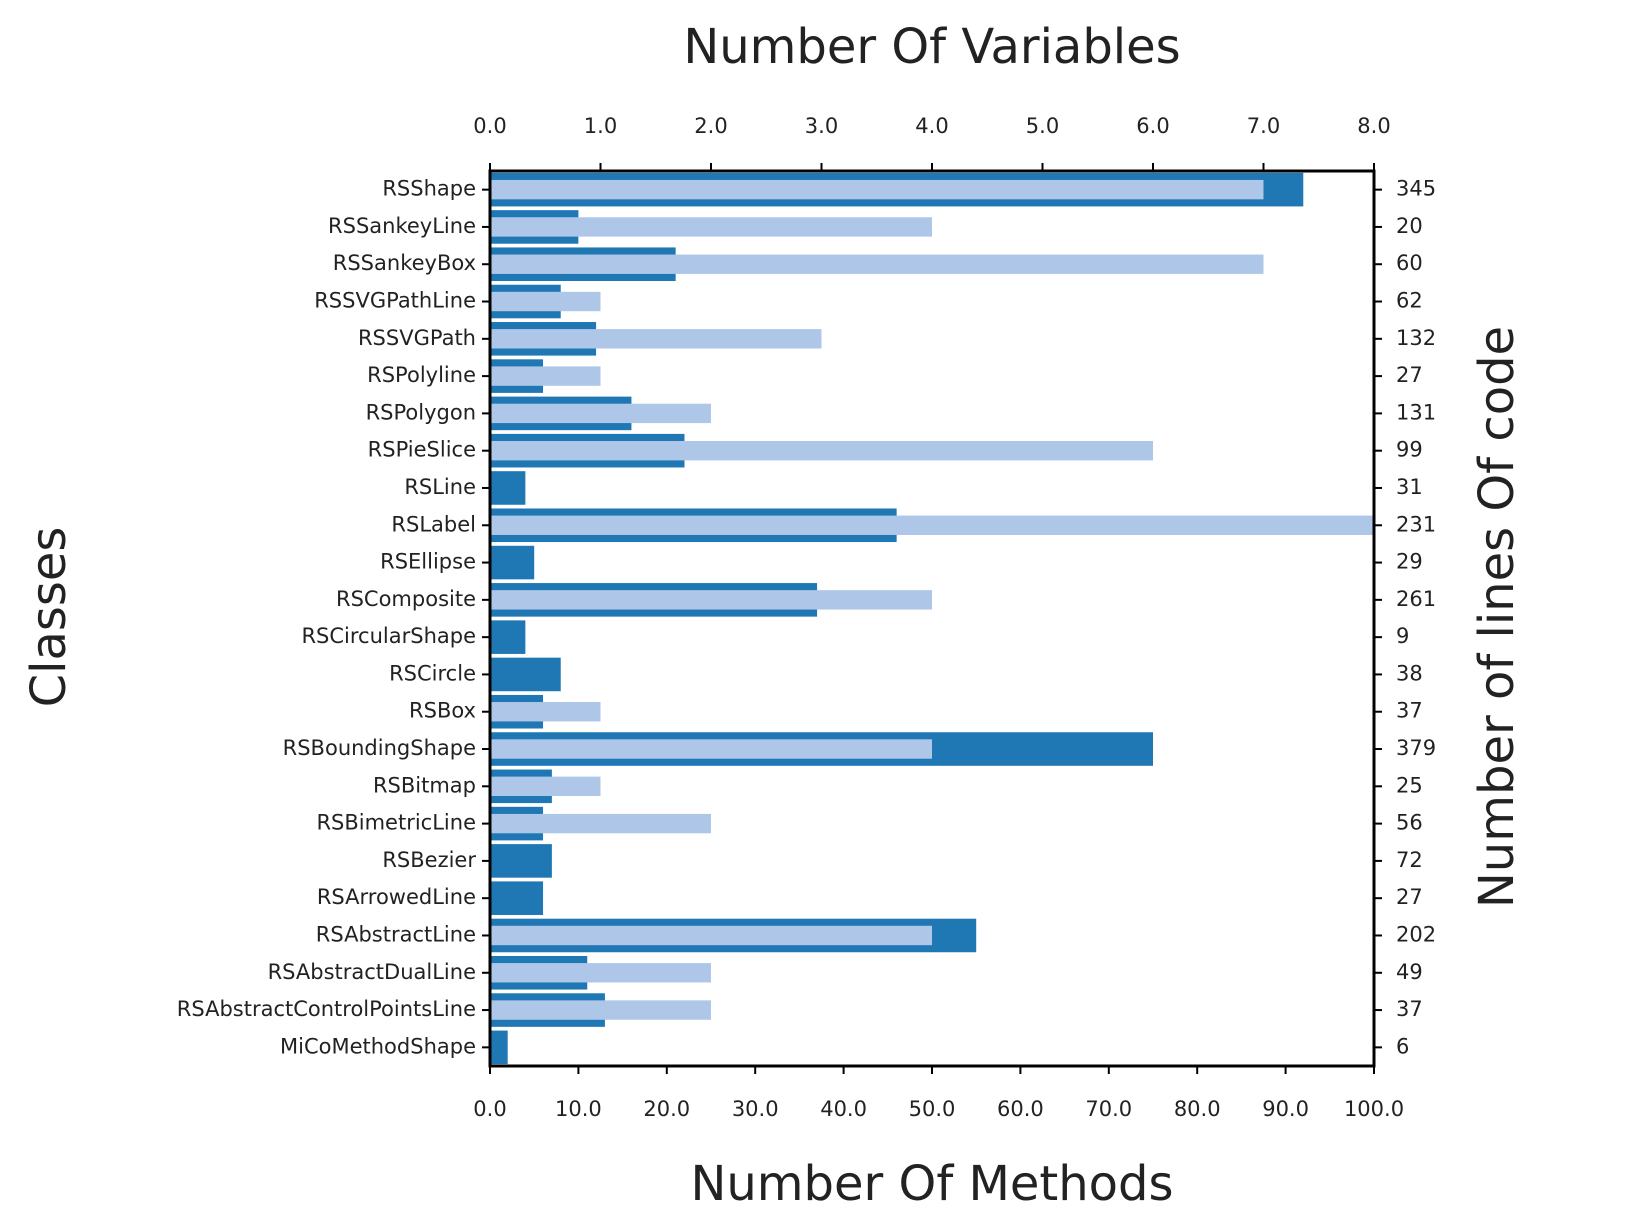 Image resolution: width=1632 pixels, height=1224 pixels. Describe the element at coordinates (1402, 1046) in the screenshot. I see `y2-tick-label: 6` at that location.